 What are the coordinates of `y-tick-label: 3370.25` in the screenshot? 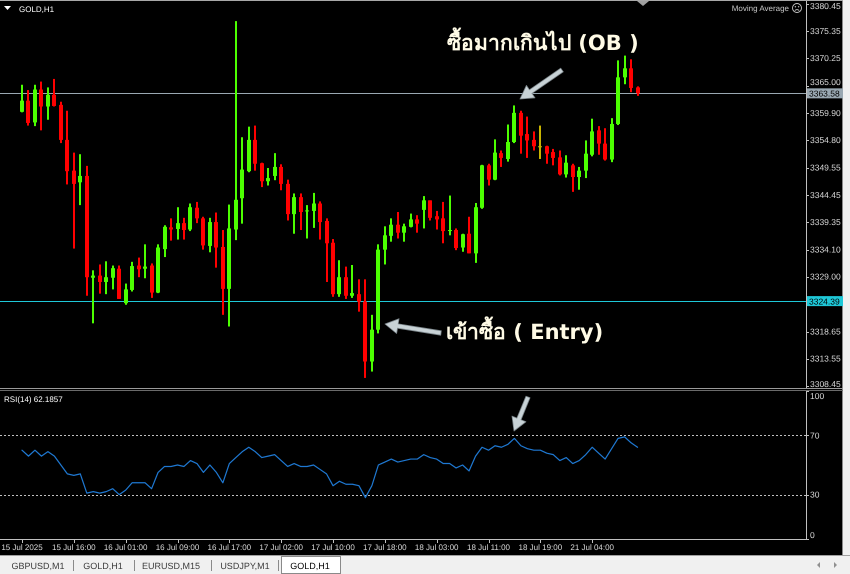 It's located at (825, 57).